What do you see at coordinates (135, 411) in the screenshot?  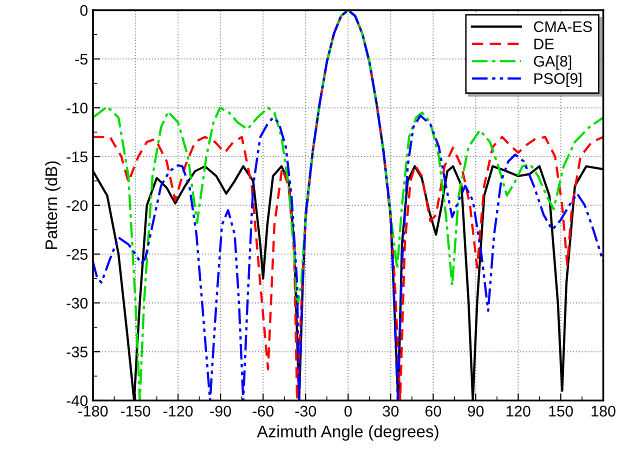 I see `x-tick-label: -150` at bounding box center [135, 411].